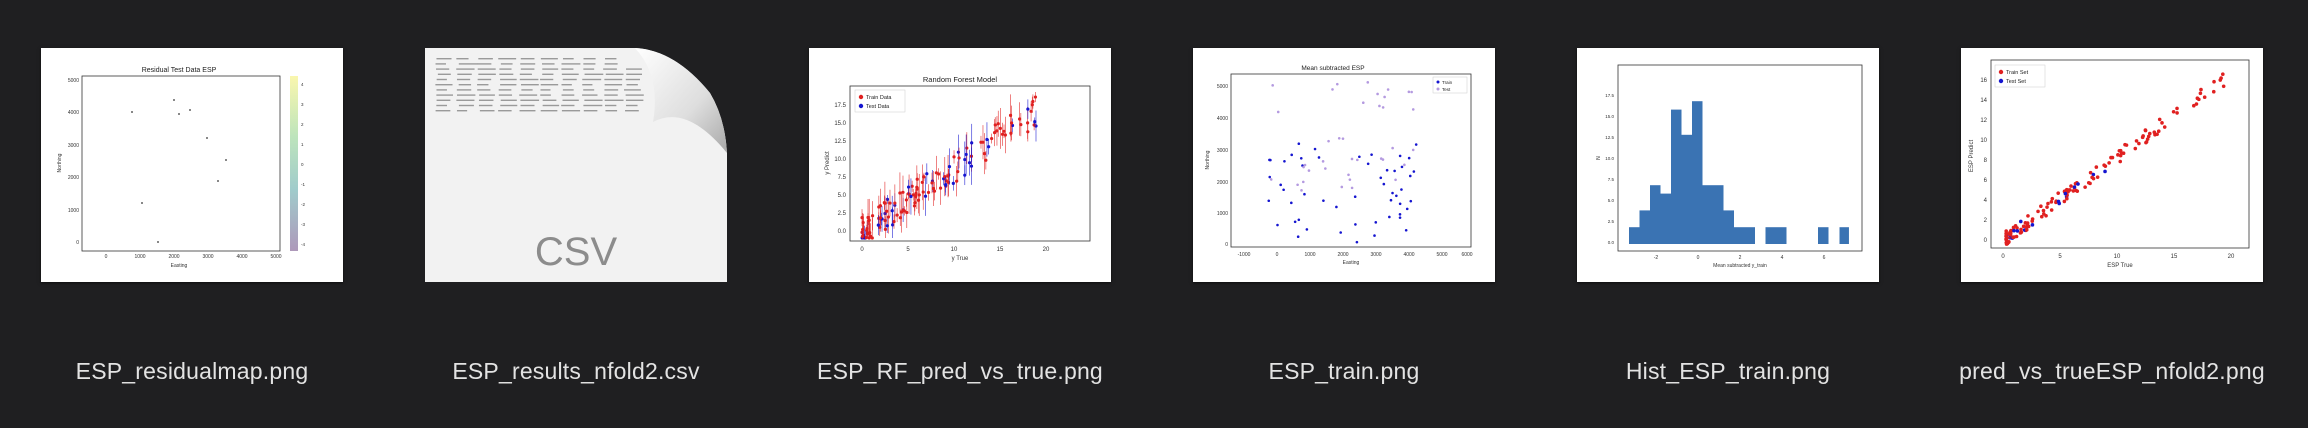 The image size is (2308, 428). What do you see at coordinates (1244, 255) in the screenshot?
I see `x-tick: -1000` at bounding box center [1244, 255].